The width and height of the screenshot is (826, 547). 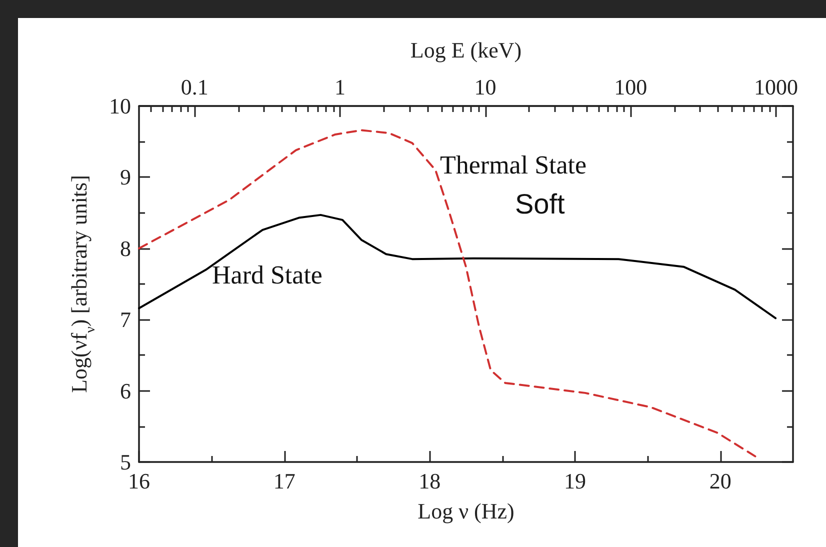 What do you see at coordinates (125, 319) in the screenshot?
I see `y-tick-label: 7` at bounding box center [125, 319].